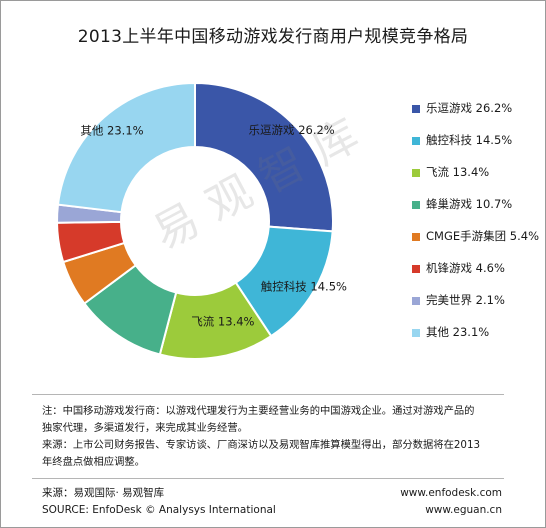 Image resolution: width=546 pixels, height=528 pixels. What do you see at coordinates (465, 268) in the screenshot?
I see `legend-label: 机锋游戏 4.6%` at bounding box center [465, 268].